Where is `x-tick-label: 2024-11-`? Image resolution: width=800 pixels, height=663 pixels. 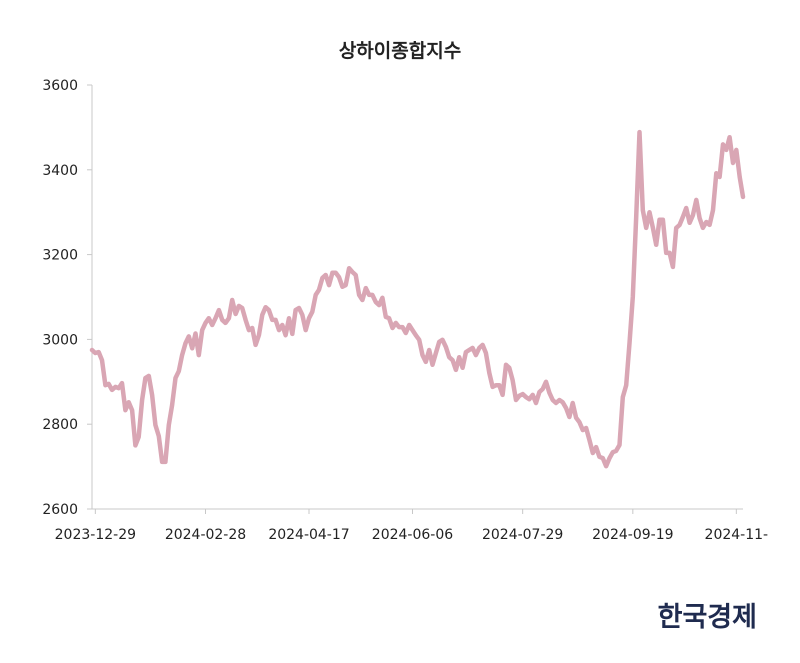 x-tick-label: 2024-11- is located at coordinates (737, 535).